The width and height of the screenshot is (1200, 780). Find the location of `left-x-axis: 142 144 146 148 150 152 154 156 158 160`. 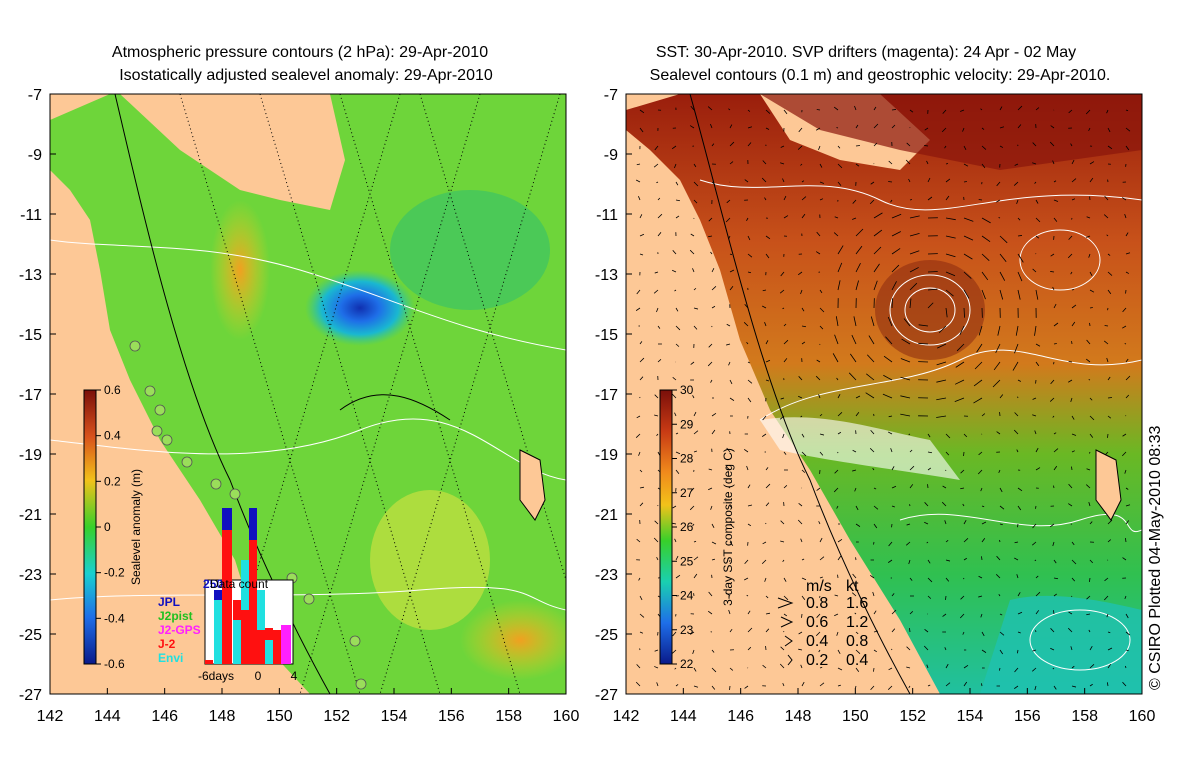

left-x-axis: 142 144 146 148 150 152 154 156 158 160 is located at coordinates (308, 706).